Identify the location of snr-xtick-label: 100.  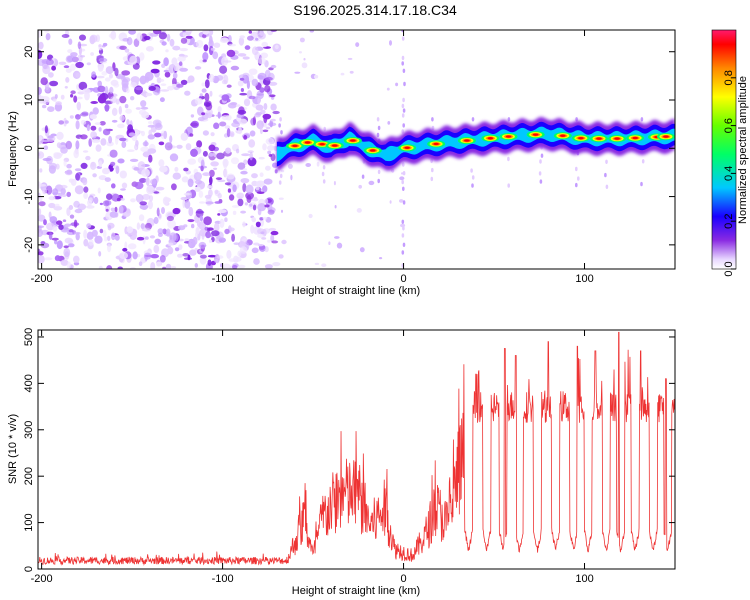
(584, 579).